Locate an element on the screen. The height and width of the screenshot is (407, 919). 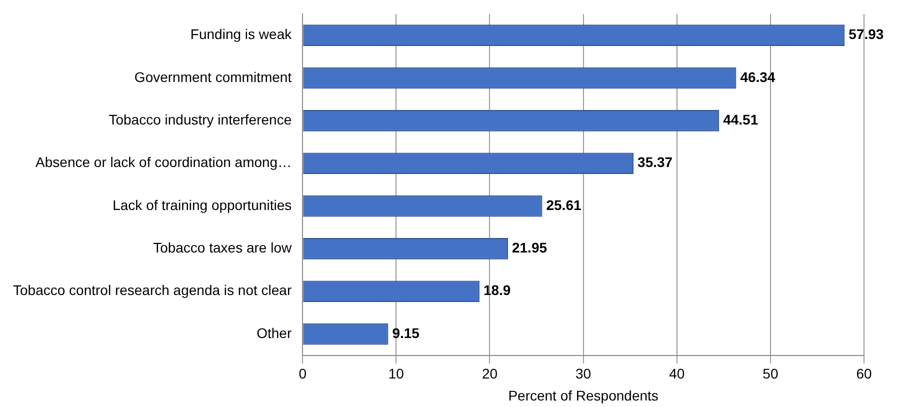
y-tick-label: Government commitment is located at coordinates (213, 76).